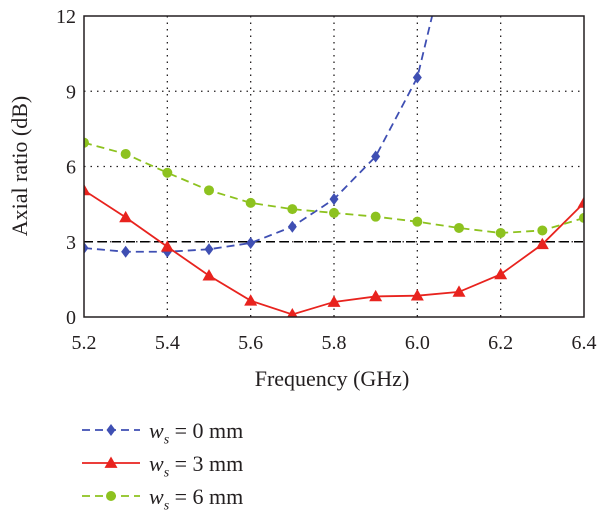 This screenshot has height=517, width=600. I want to click on legend-entry-0: ws = 0 mm, so click(236, 431).